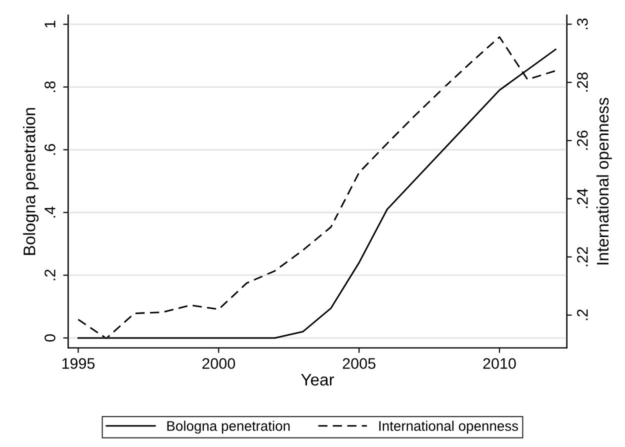  I want to click on y2-tick-label: .22, so click(582, 256).